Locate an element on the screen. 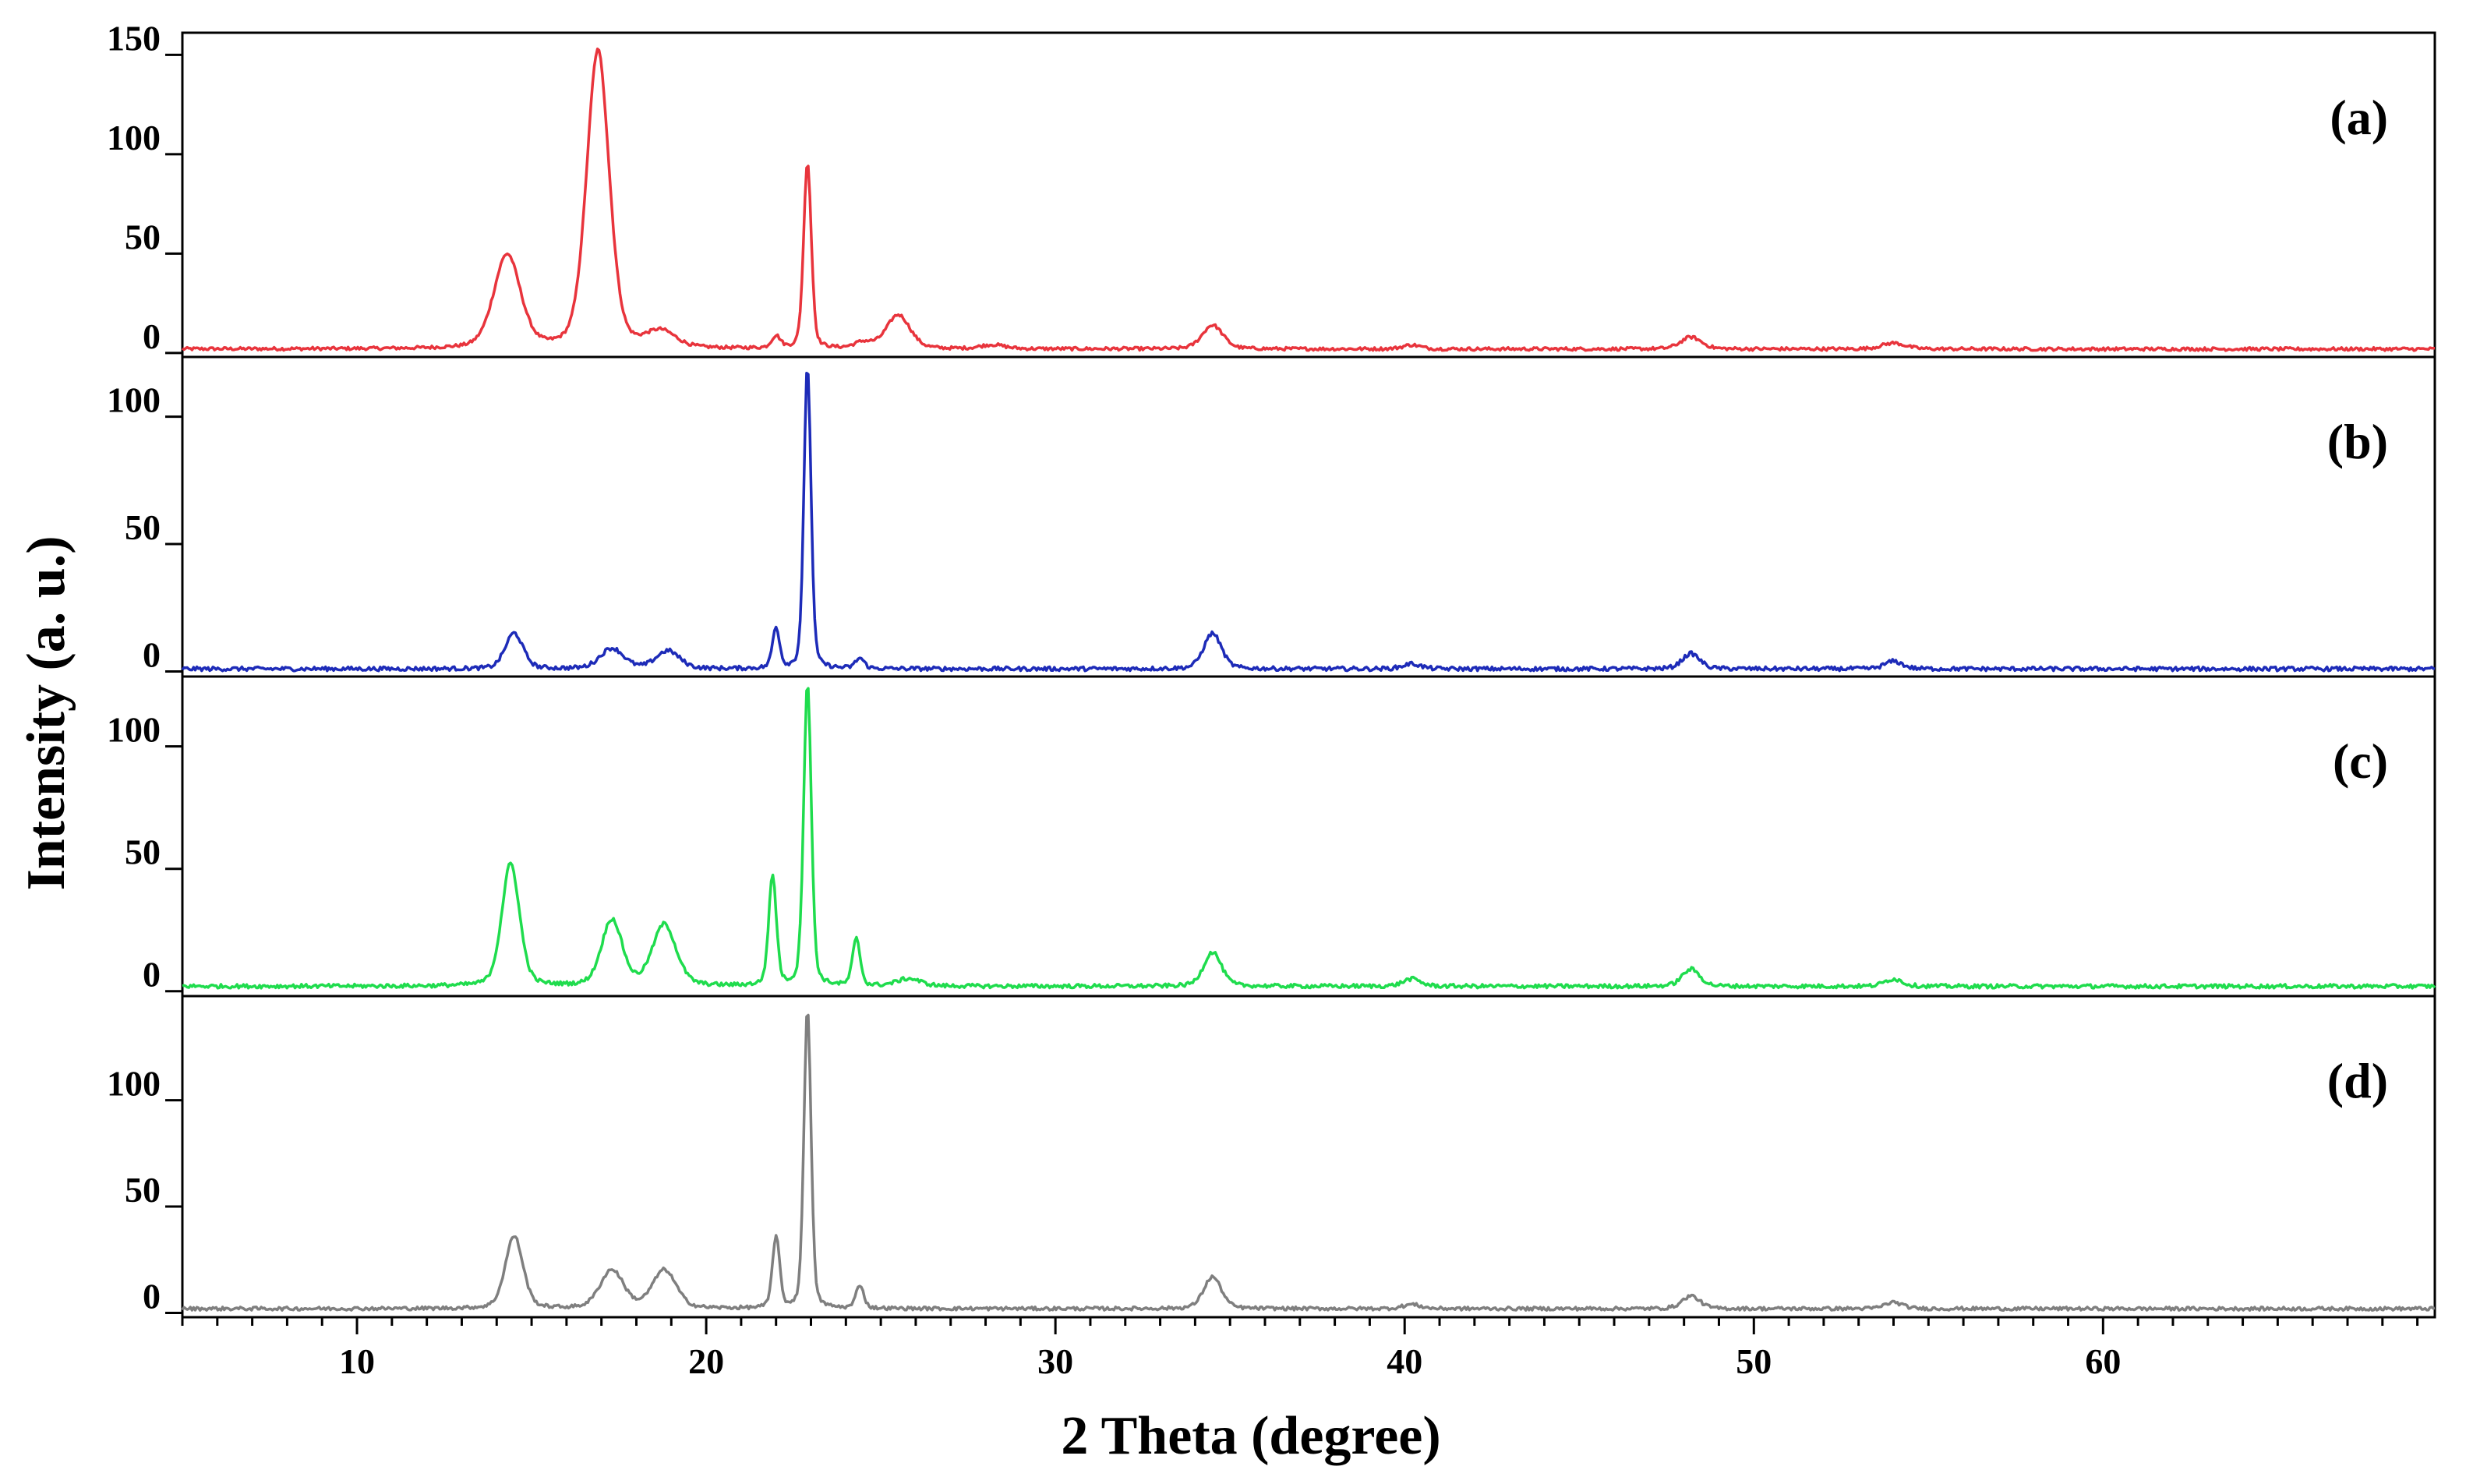  x-tick-label: 10 is located at coordinates (357, 1361).